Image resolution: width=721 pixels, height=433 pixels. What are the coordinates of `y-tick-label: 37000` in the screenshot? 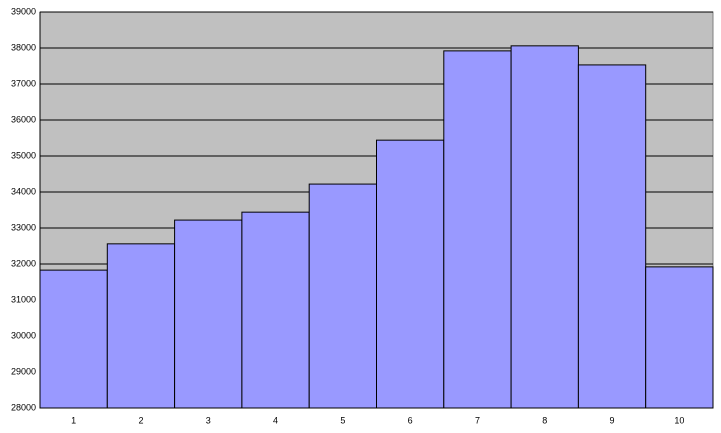 It's located at (23, 83).